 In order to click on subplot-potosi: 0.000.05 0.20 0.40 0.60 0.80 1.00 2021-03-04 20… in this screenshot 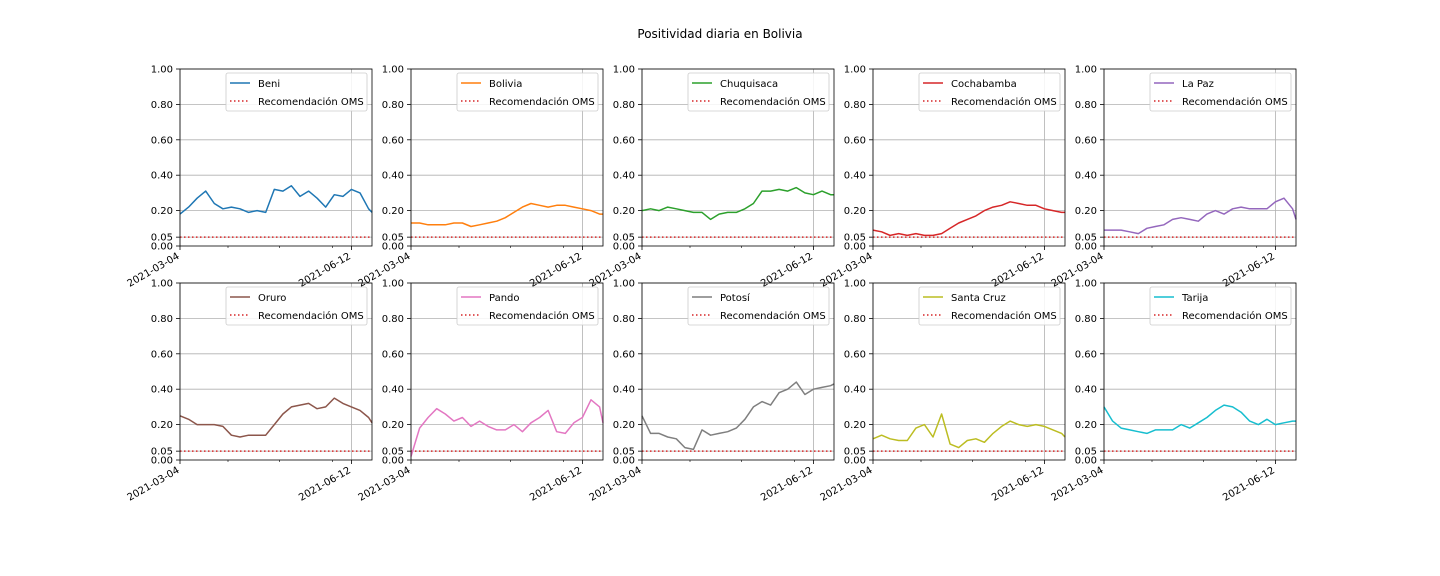, I will do `click(711, 391)`.